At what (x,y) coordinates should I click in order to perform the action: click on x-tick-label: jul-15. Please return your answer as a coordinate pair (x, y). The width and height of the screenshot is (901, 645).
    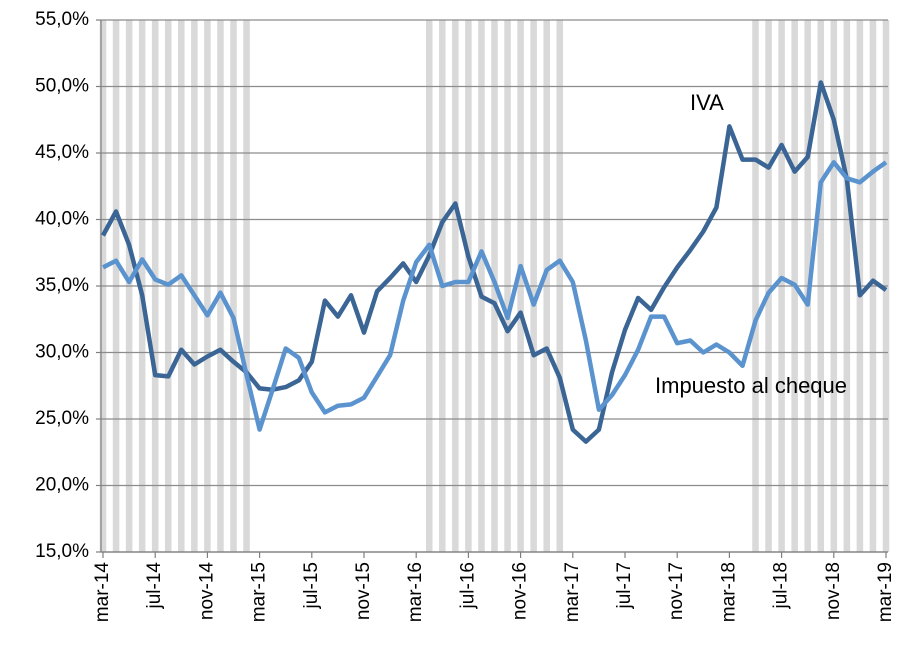
    Looking at the image, I should click on (311, 585).